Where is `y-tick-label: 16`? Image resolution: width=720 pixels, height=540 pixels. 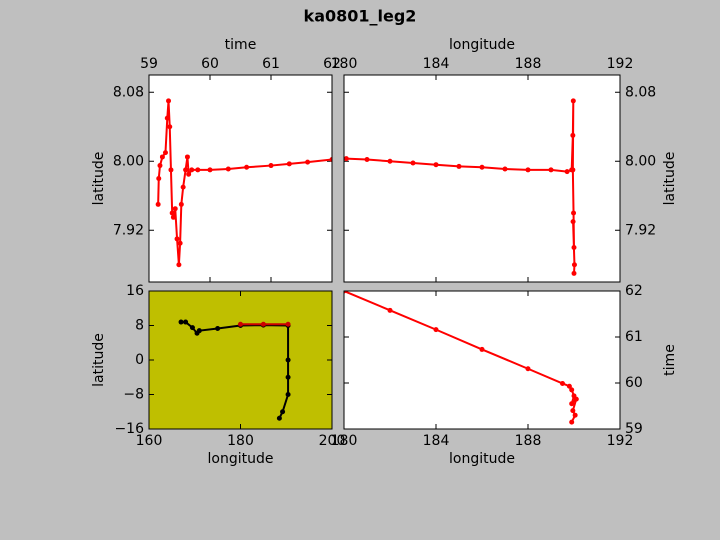 y-tick-label: 16 is located at coordinates (135, 291).